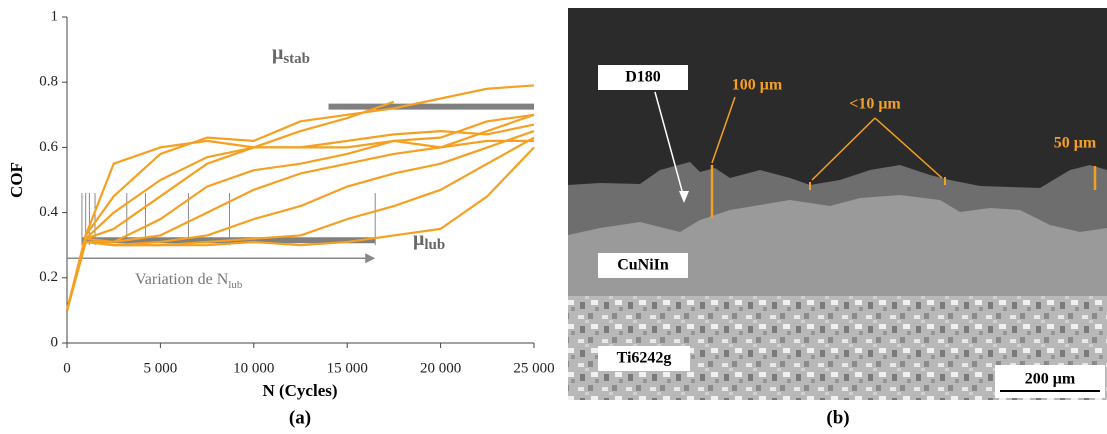 The image size is (1107, 434). I want to click on scale-bar: 200 μm, so click(1050, 379).